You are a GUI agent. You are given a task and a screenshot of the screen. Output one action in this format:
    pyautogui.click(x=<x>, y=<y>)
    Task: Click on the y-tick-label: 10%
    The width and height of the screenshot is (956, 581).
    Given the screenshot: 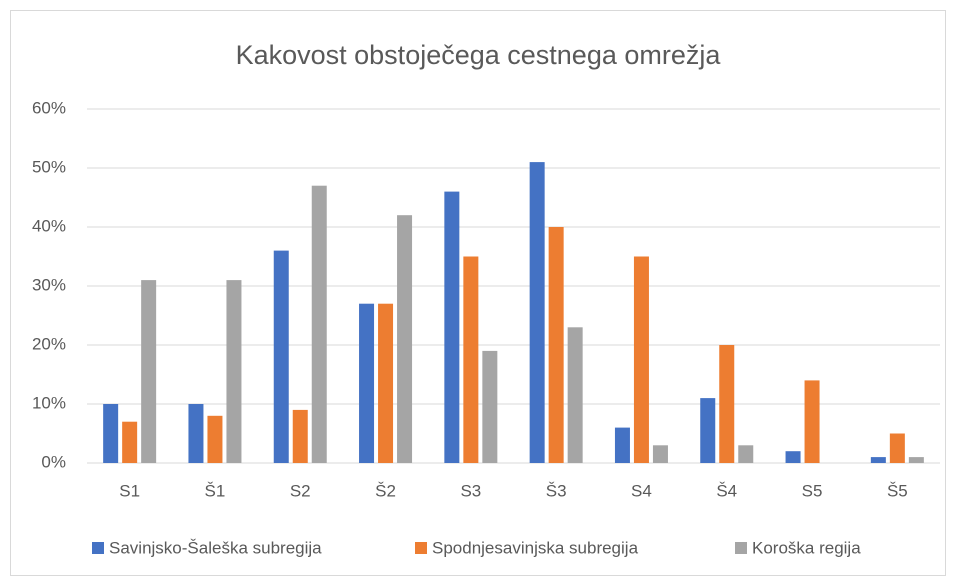 What is the action you would take?
    pyautogui.click(x=49, y=402)
    